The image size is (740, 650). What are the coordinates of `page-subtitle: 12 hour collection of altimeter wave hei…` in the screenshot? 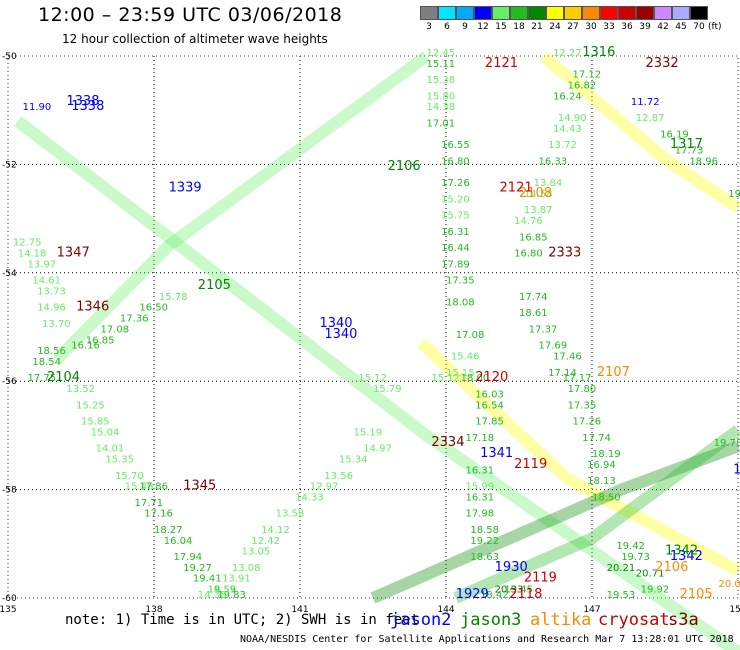 It's located at (195, 39).